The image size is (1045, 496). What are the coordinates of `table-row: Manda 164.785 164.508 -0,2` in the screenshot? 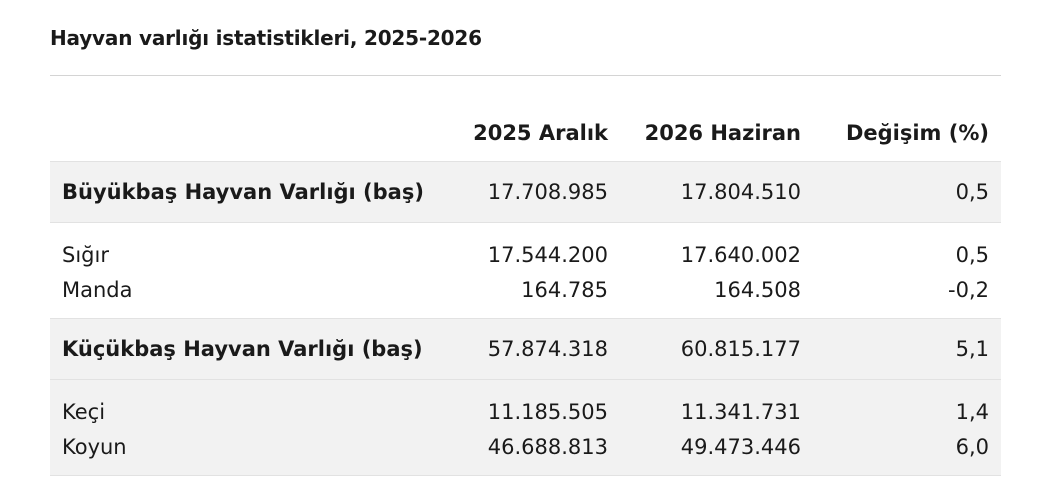 It's located at (525, 293).